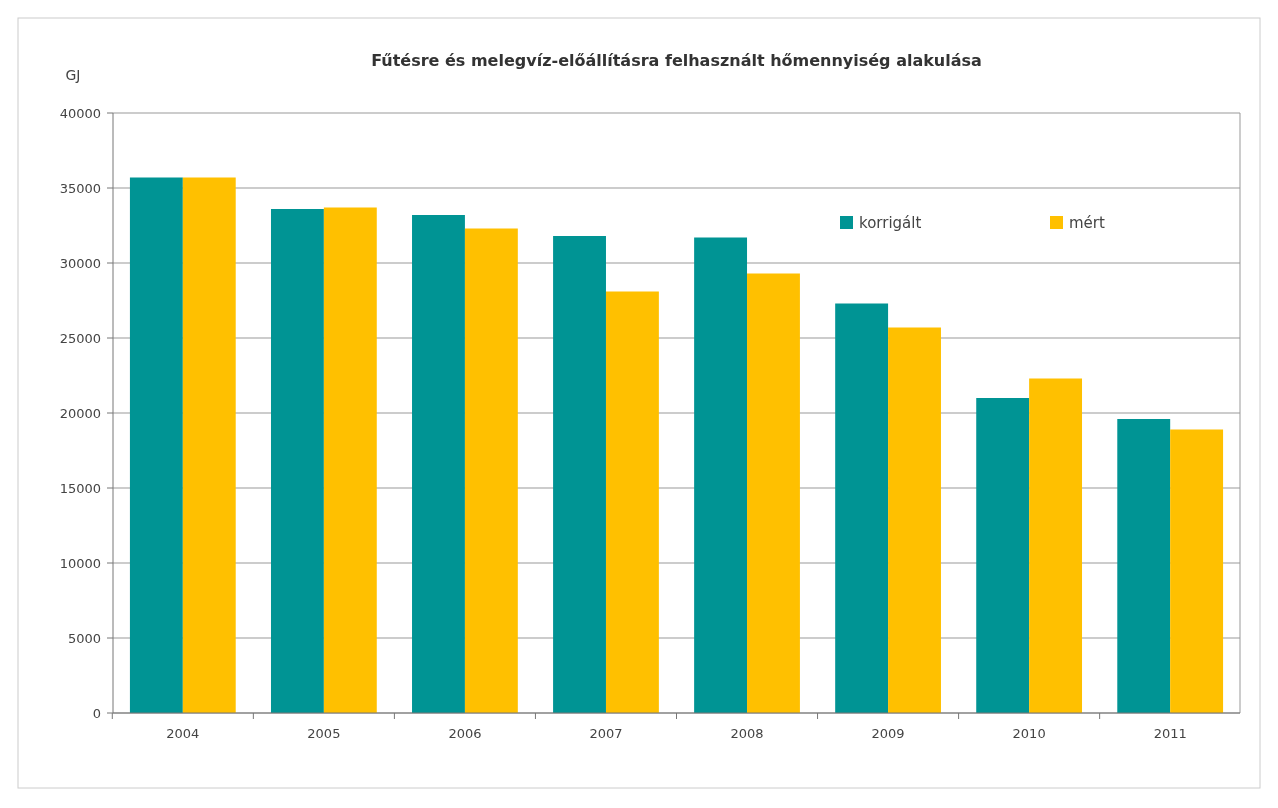  What do you see at coordinates (96, 713) in the screenshot?
I see `y-tick-label: 0` at bounding box center [96, 713].